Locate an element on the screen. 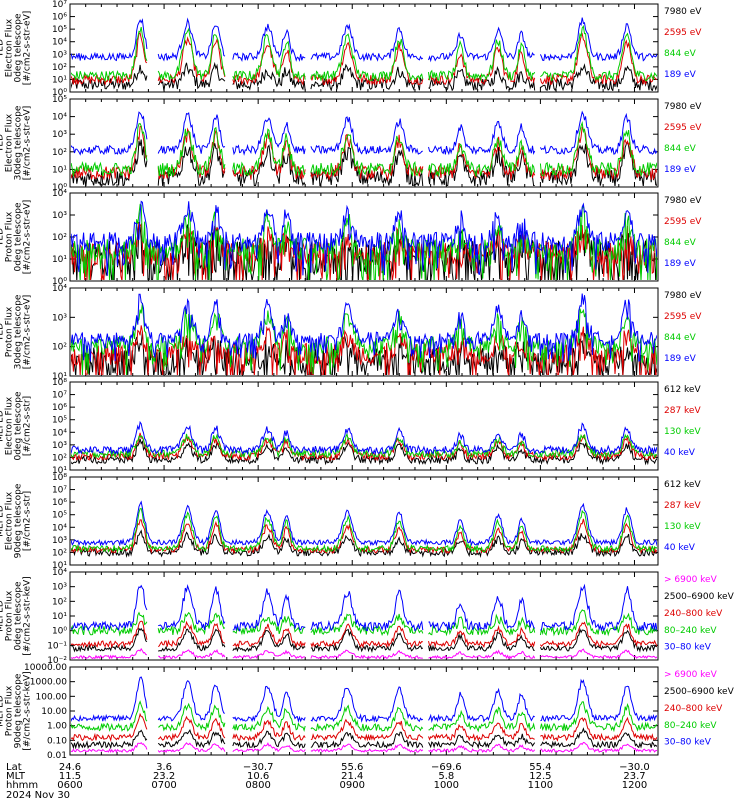  y-tick-label: 10¹ is located at coordinates (59, 260).